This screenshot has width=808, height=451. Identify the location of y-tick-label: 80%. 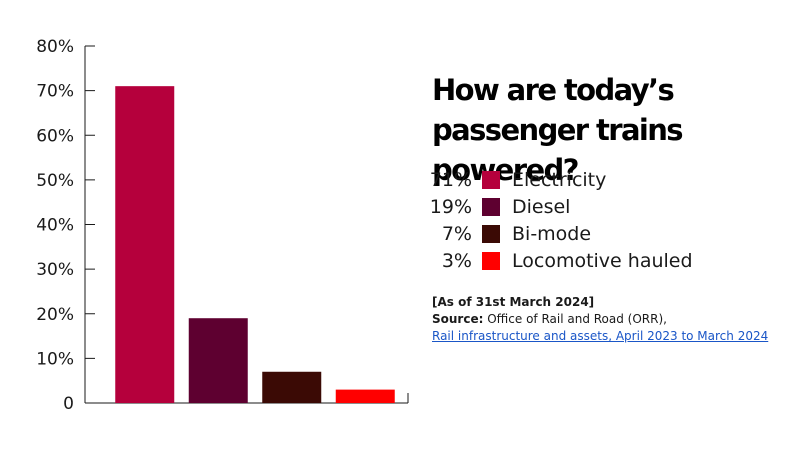
(55, 47).